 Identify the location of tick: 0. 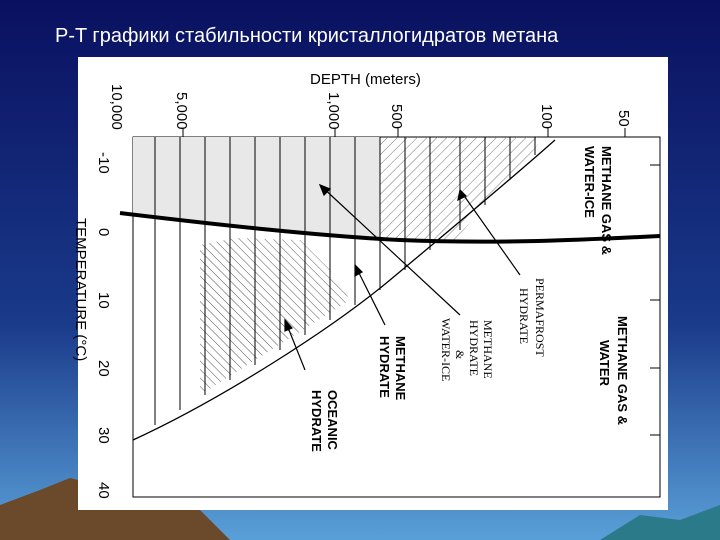
(103, 232).